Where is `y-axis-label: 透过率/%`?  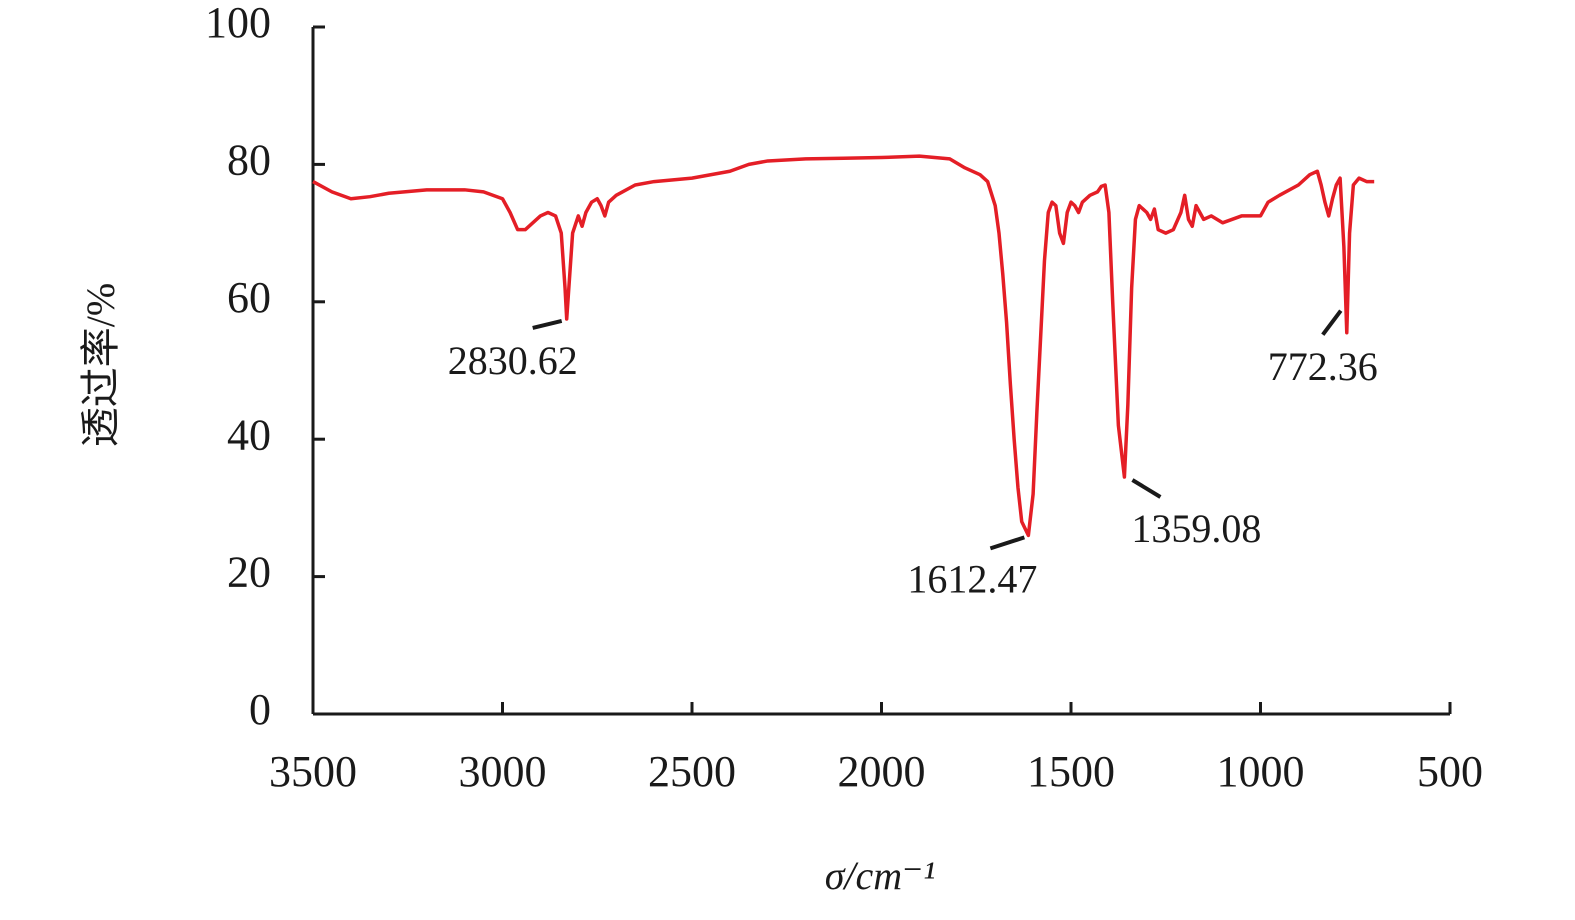
y-axis-label: 透过率/% is located at coordinates (100, 365).